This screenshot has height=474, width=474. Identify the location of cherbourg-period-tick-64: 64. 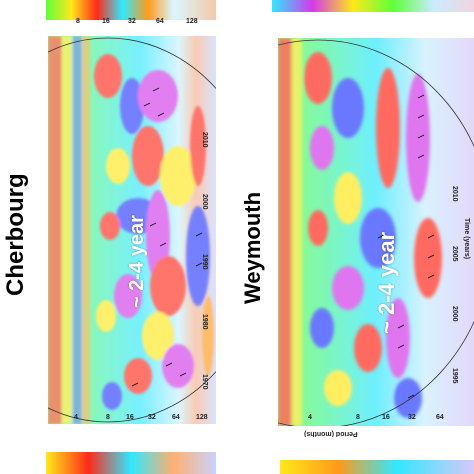
(176, 417).